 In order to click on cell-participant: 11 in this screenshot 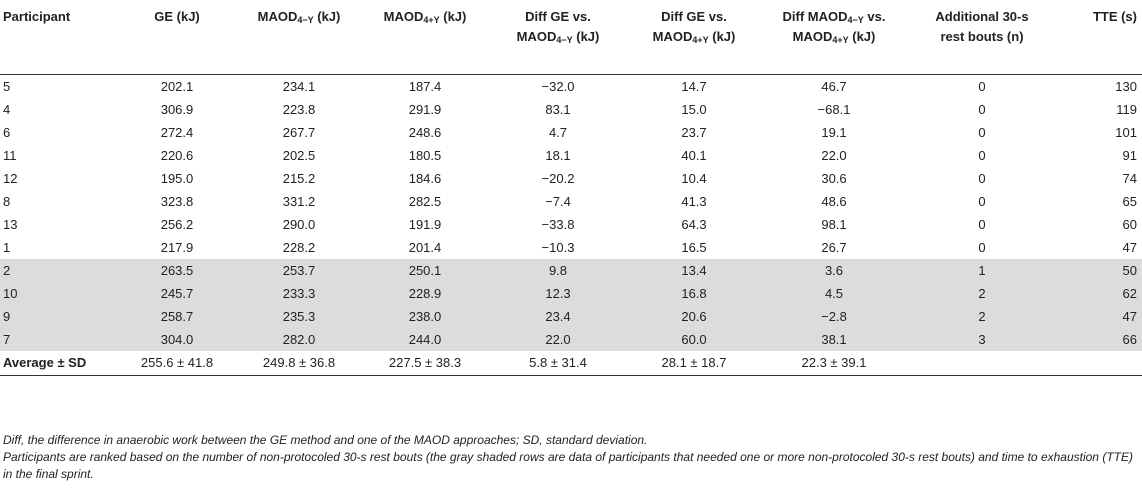, I will do `click(10, 155)`.